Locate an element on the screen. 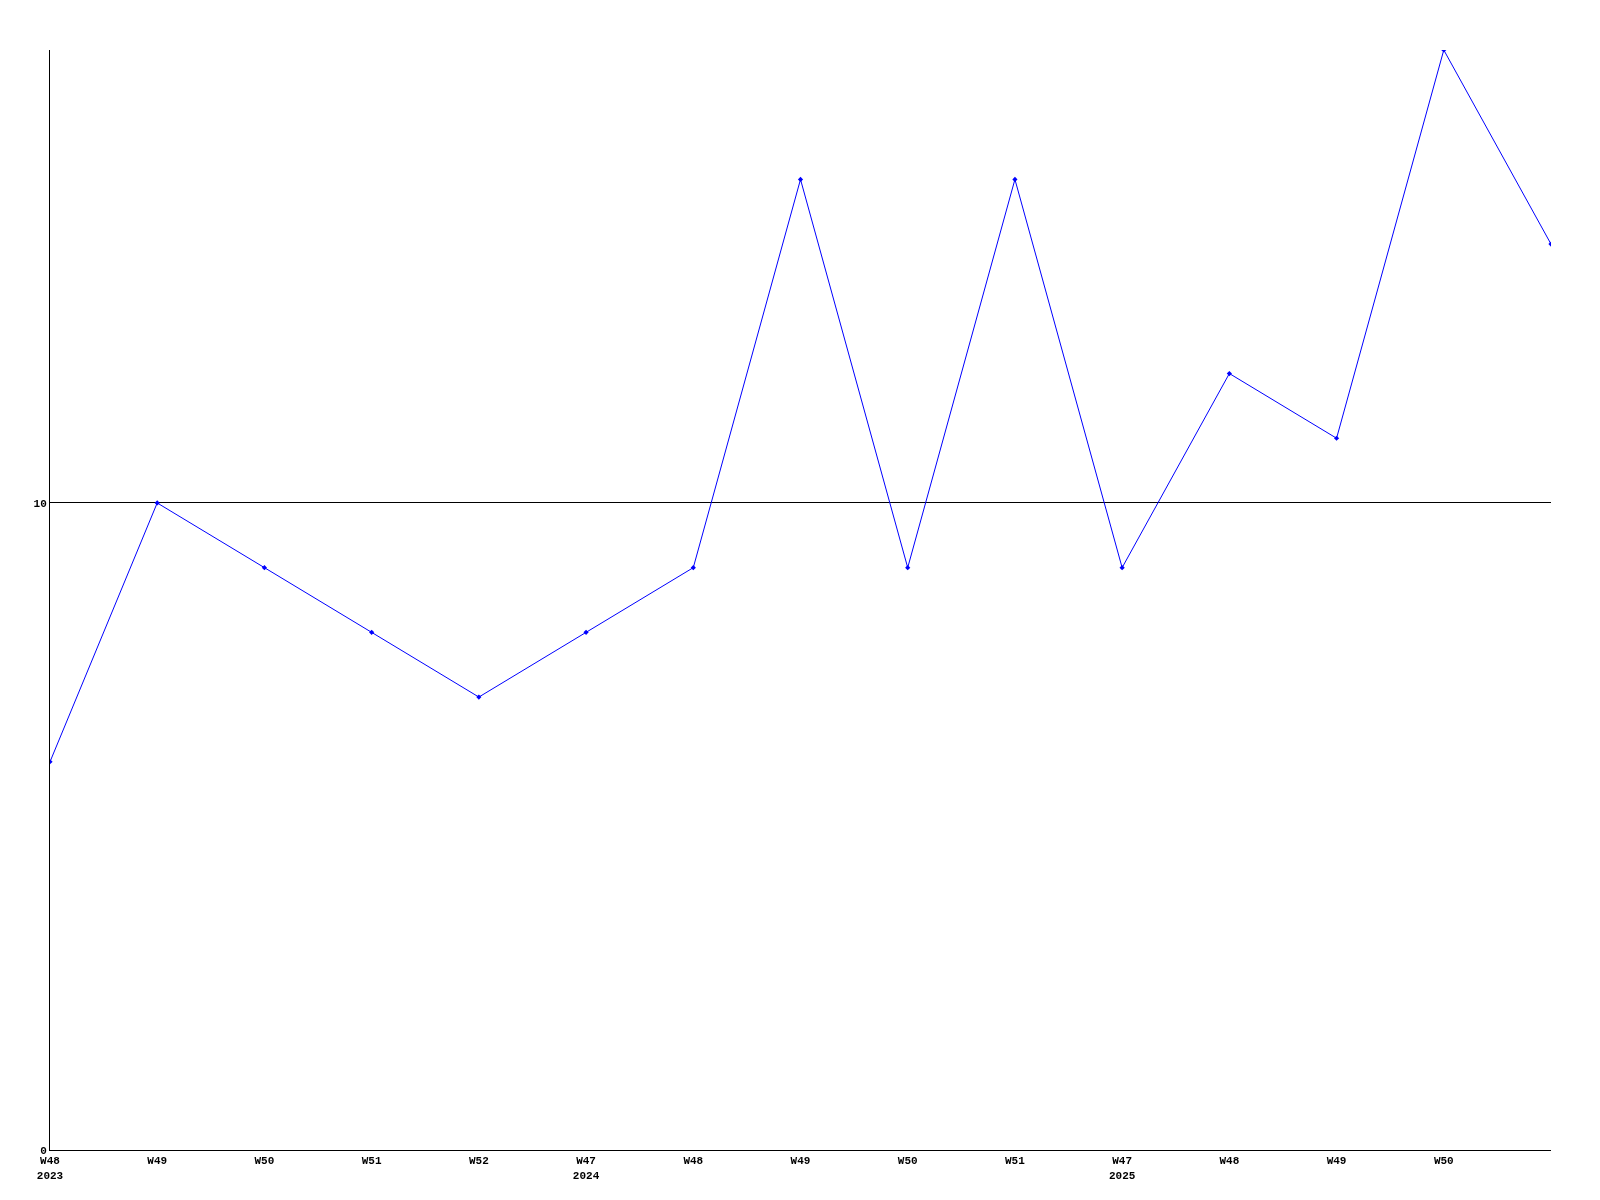  x-tick-label: W47 2024 is located at coordinates (586, 1168).